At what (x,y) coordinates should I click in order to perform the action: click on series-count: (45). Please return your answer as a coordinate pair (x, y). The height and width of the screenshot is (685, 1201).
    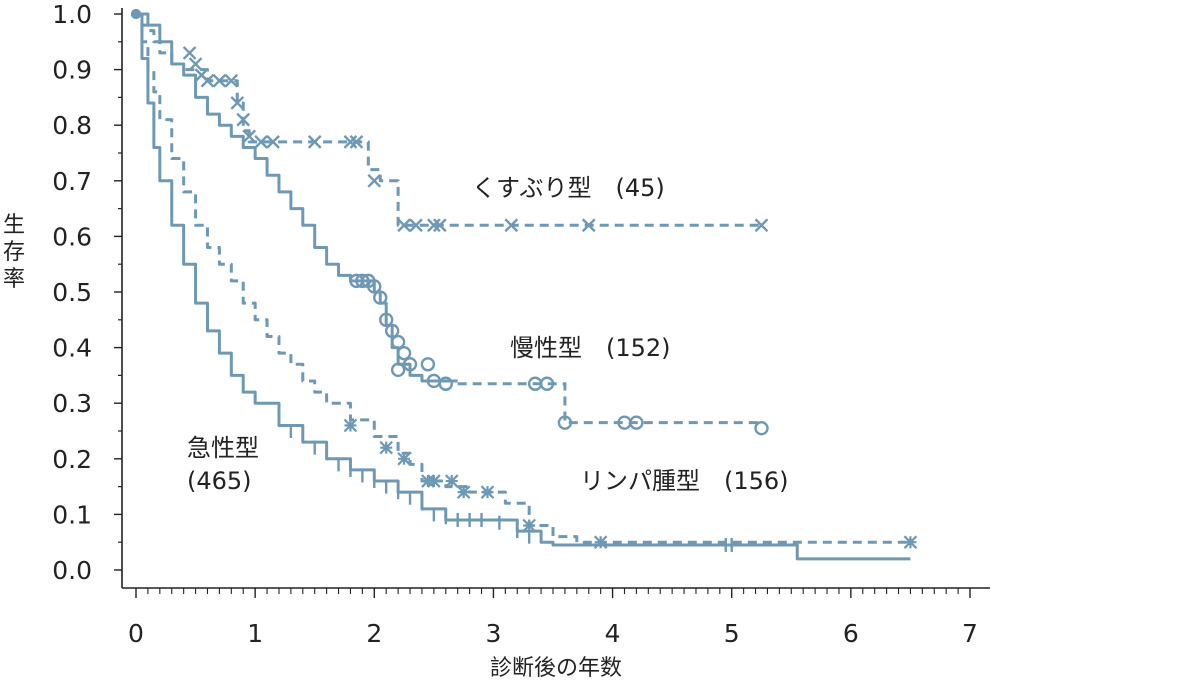
    Looking at the image, I should click on (640, 188).